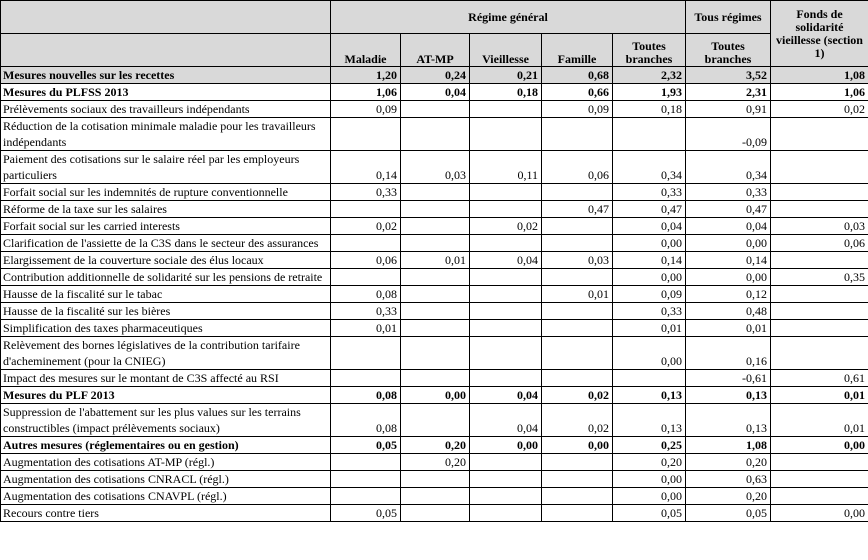 The height and width of the screenshot is (560, 868). Describe the element at coordinates (649, 75) in the screenshot. I see `value-cell: 2,32` at that location.